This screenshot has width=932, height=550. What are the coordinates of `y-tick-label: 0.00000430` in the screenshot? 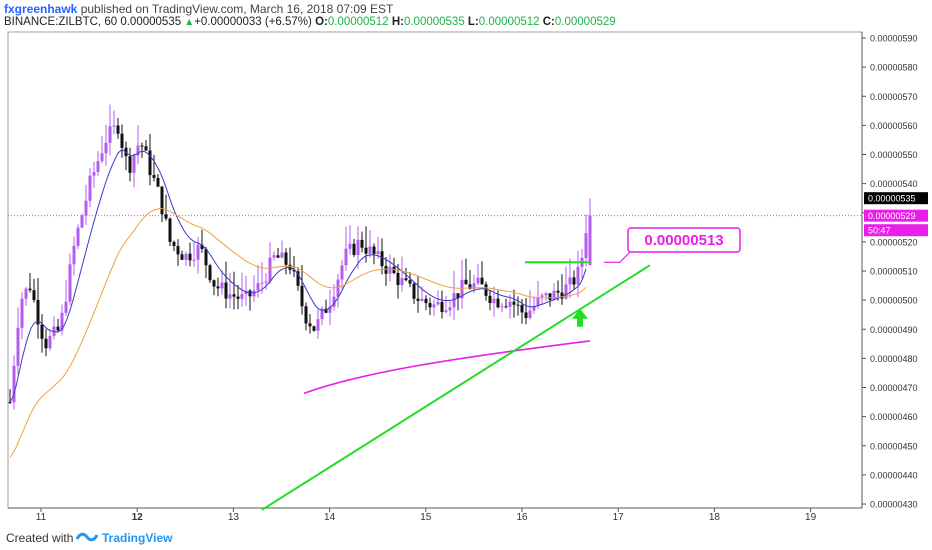 It's located at (894, 505).